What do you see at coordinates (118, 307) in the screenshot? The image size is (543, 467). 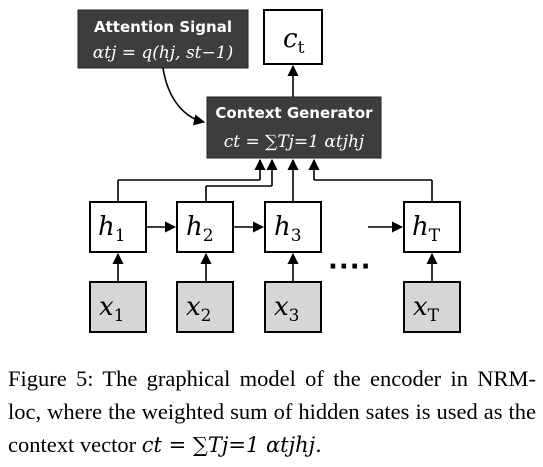 I see `input-node-1: x1` at bounding box center [118, 307].